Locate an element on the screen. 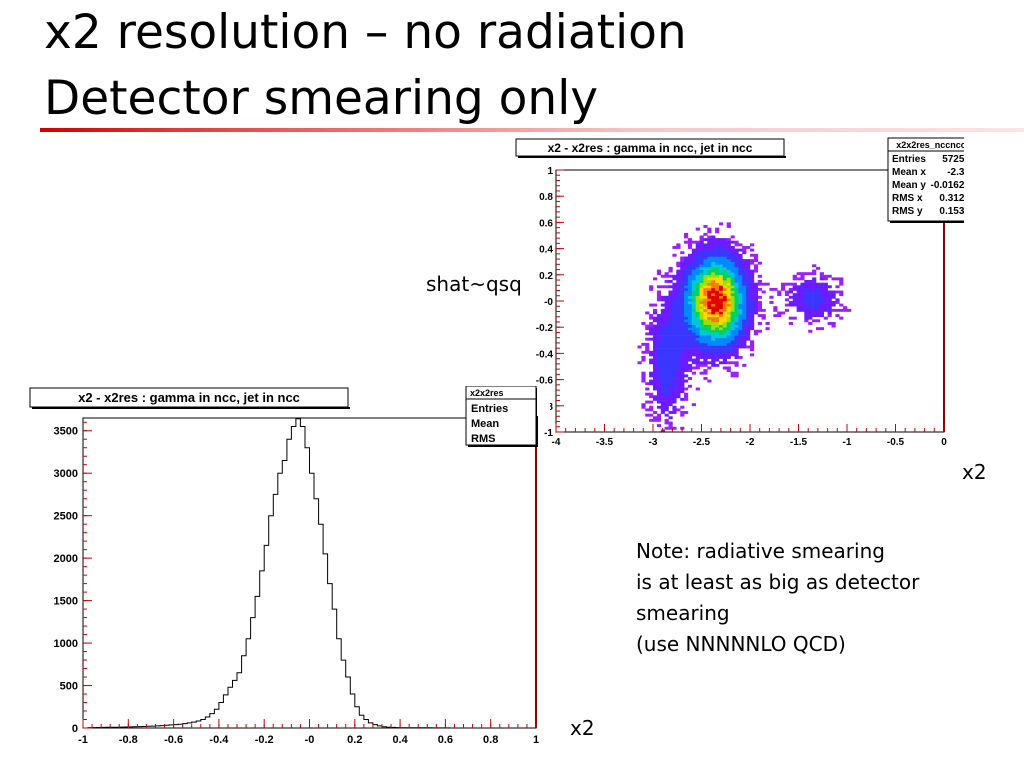 The width and height of the screenshot is (1024, 768). heatmap-stat-value: 0.3122 is located at coordinates (951, 198).